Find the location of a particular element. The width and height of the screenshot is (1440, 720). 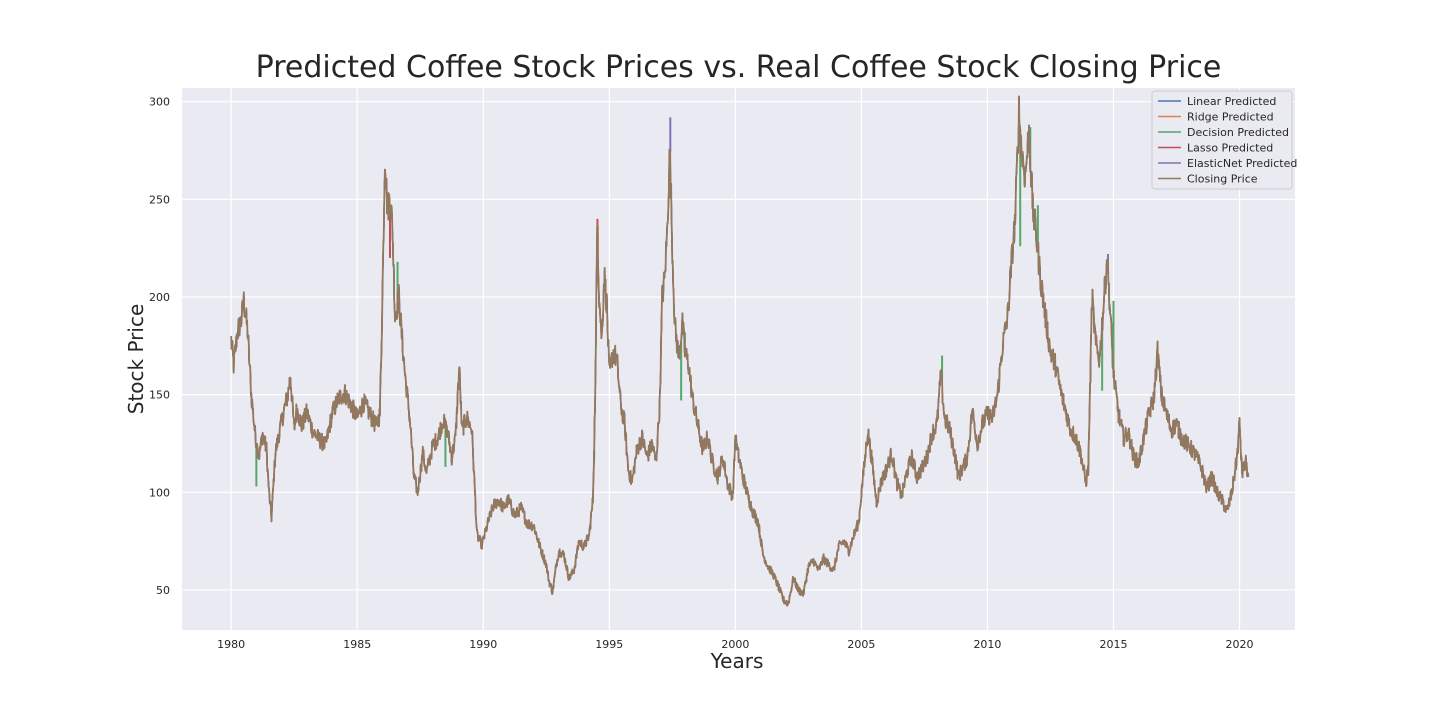

x-tick-label: 2020 is located at coordinates (1240, 644).